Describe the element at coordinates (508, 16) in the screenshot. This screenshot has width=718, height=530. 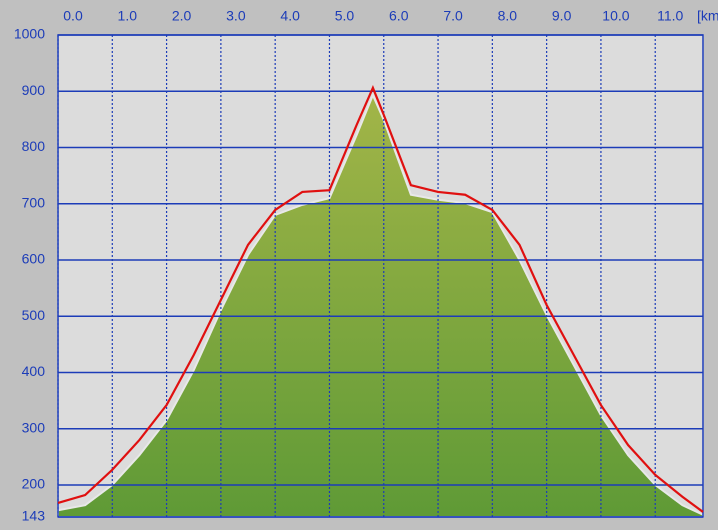
I see `x-tick-label: 8.0` at that location.